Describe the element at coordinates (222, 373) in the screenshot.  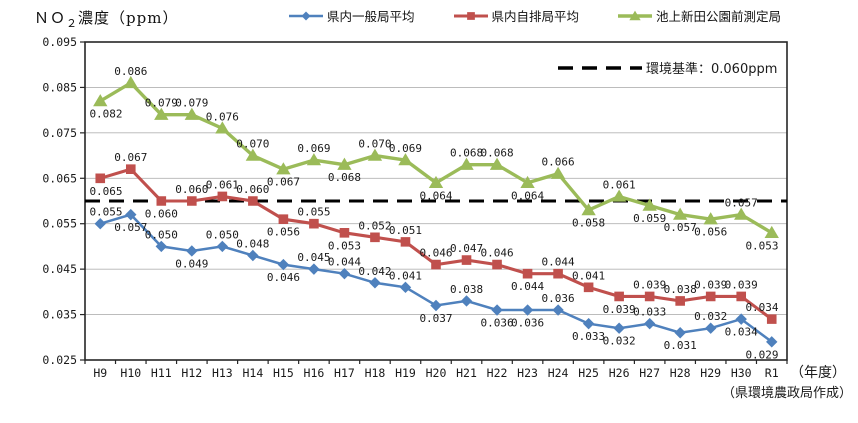
I see `x-tick-label: H13` at that location.